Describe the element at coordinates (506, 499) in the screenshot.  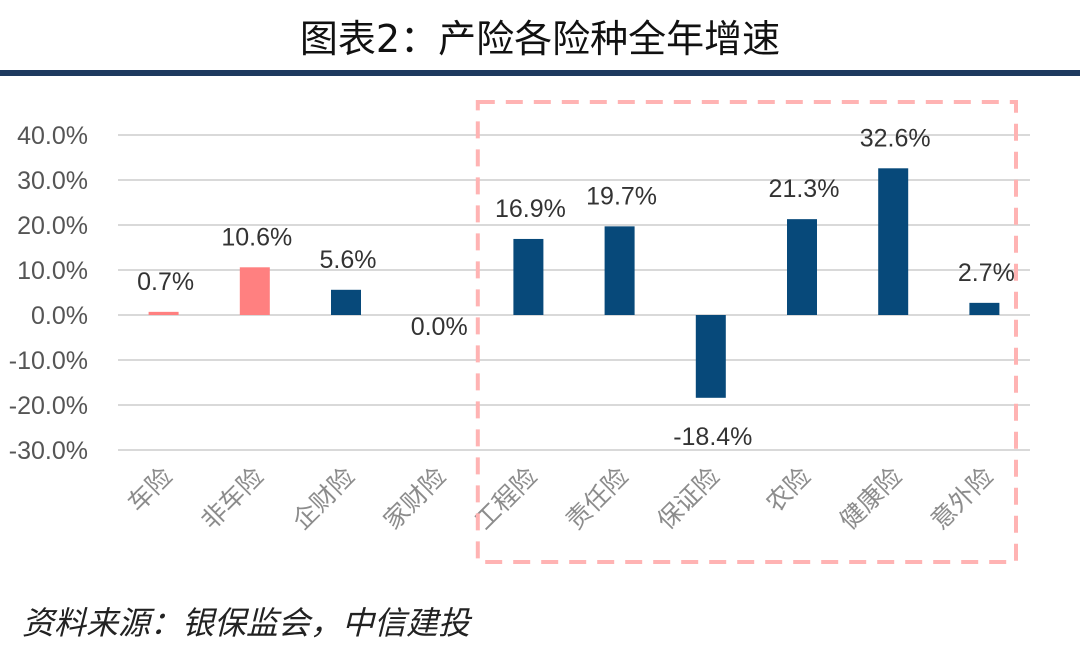
I see `category-label: 工程险` at that location.